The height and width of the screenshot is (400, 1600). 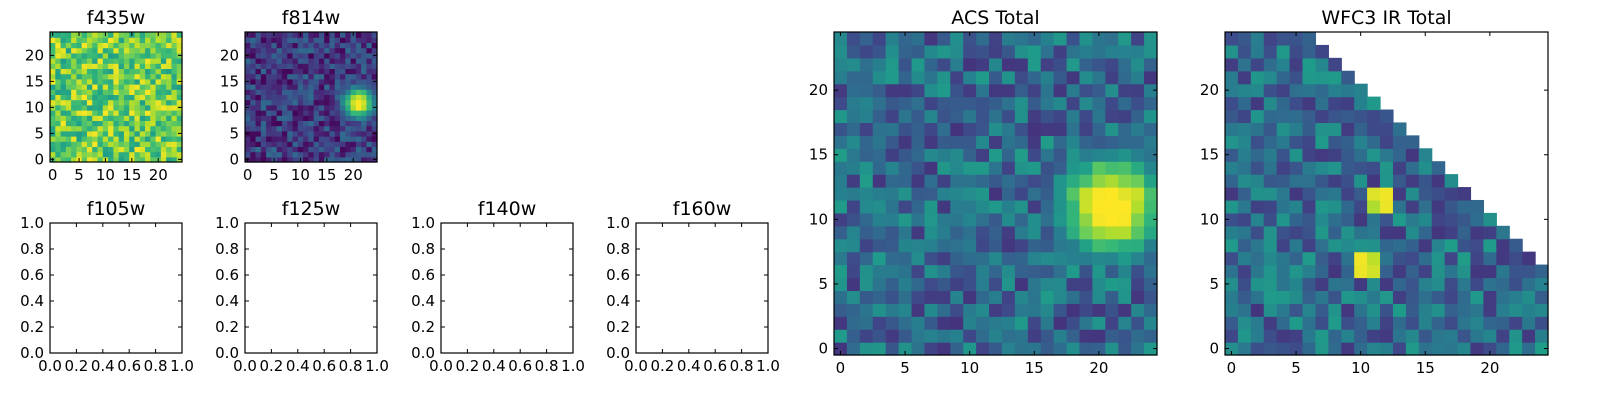 I want to click on y-tick-label: 5, so click(x=823, y=284).